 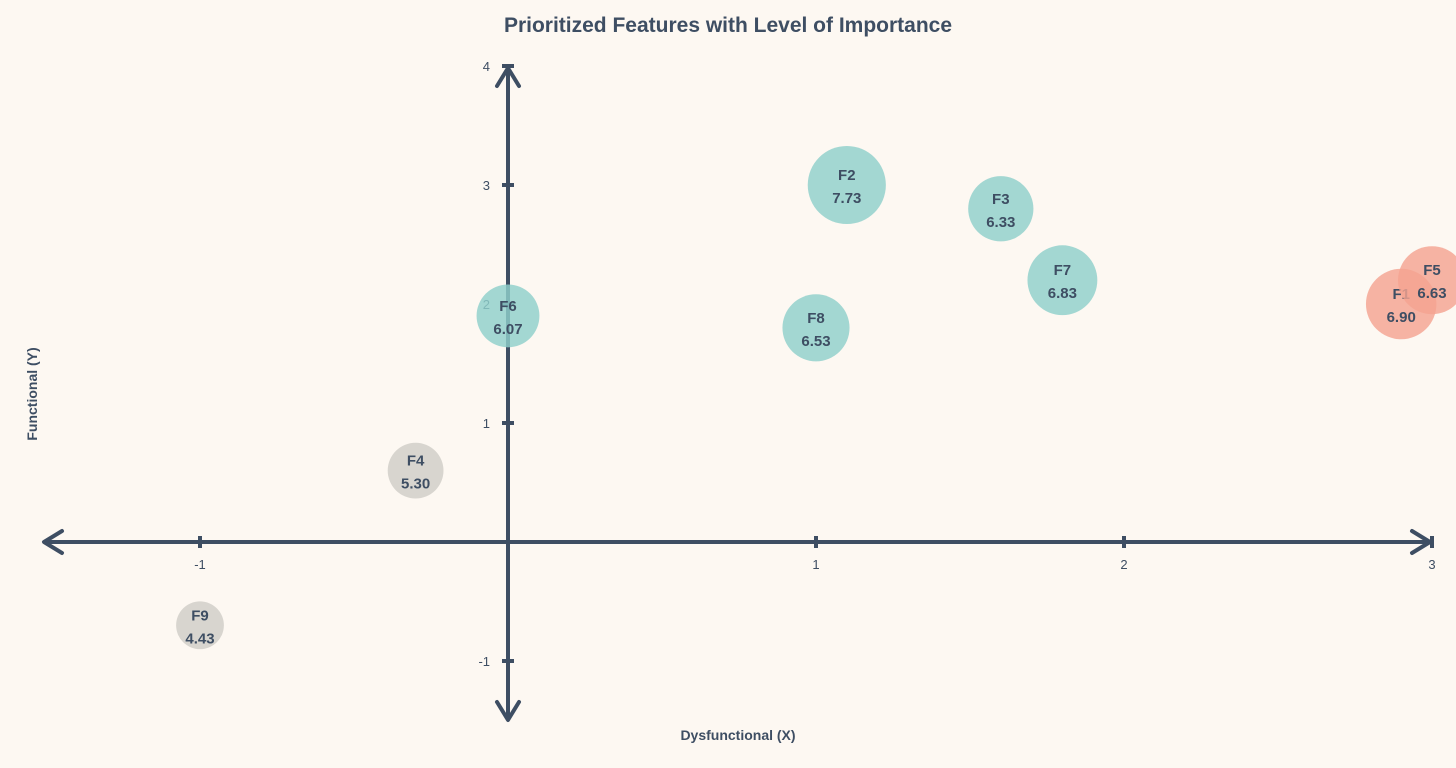 I want to click on bubble-value-label: 6.53, so click(x=815, y=341).